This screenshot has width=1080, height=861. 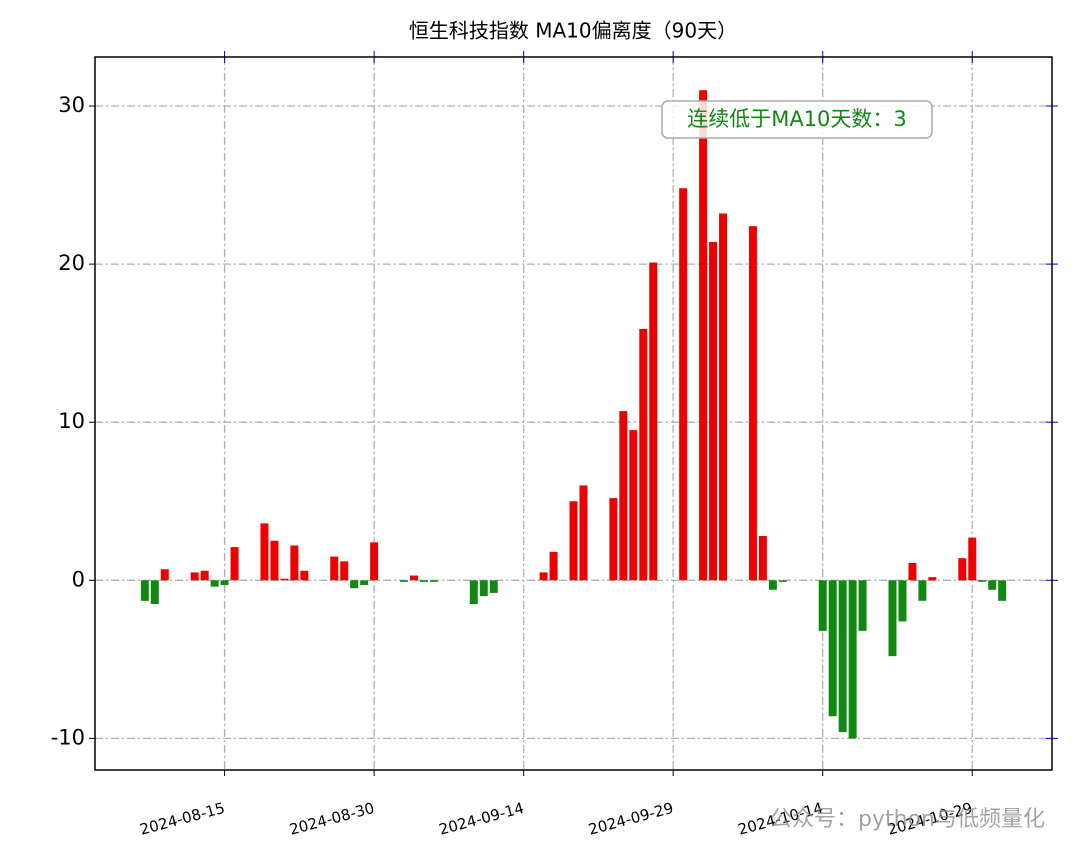 I want to click on watermark: 公众号：python与低频量化, so click(x=907, y=819).